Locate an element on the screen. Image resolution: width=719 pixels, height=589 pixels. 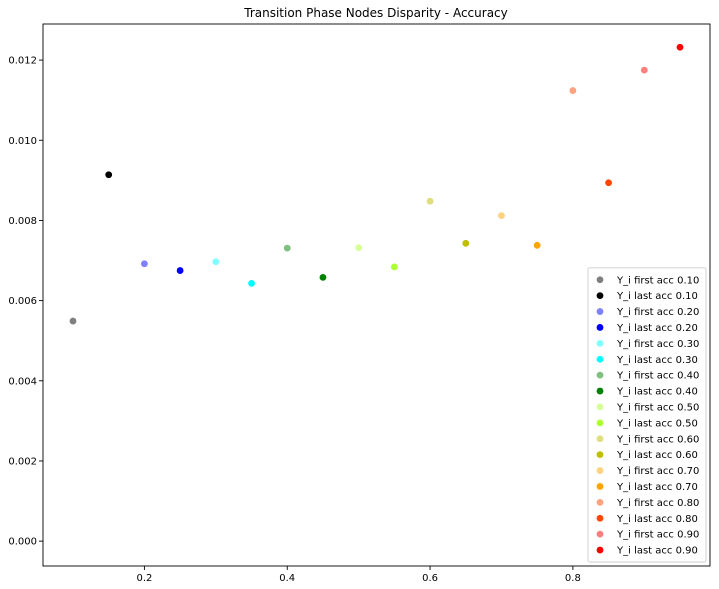
legend-entry: Y_i last acc 0.30 is located at coordinates (657, 360).